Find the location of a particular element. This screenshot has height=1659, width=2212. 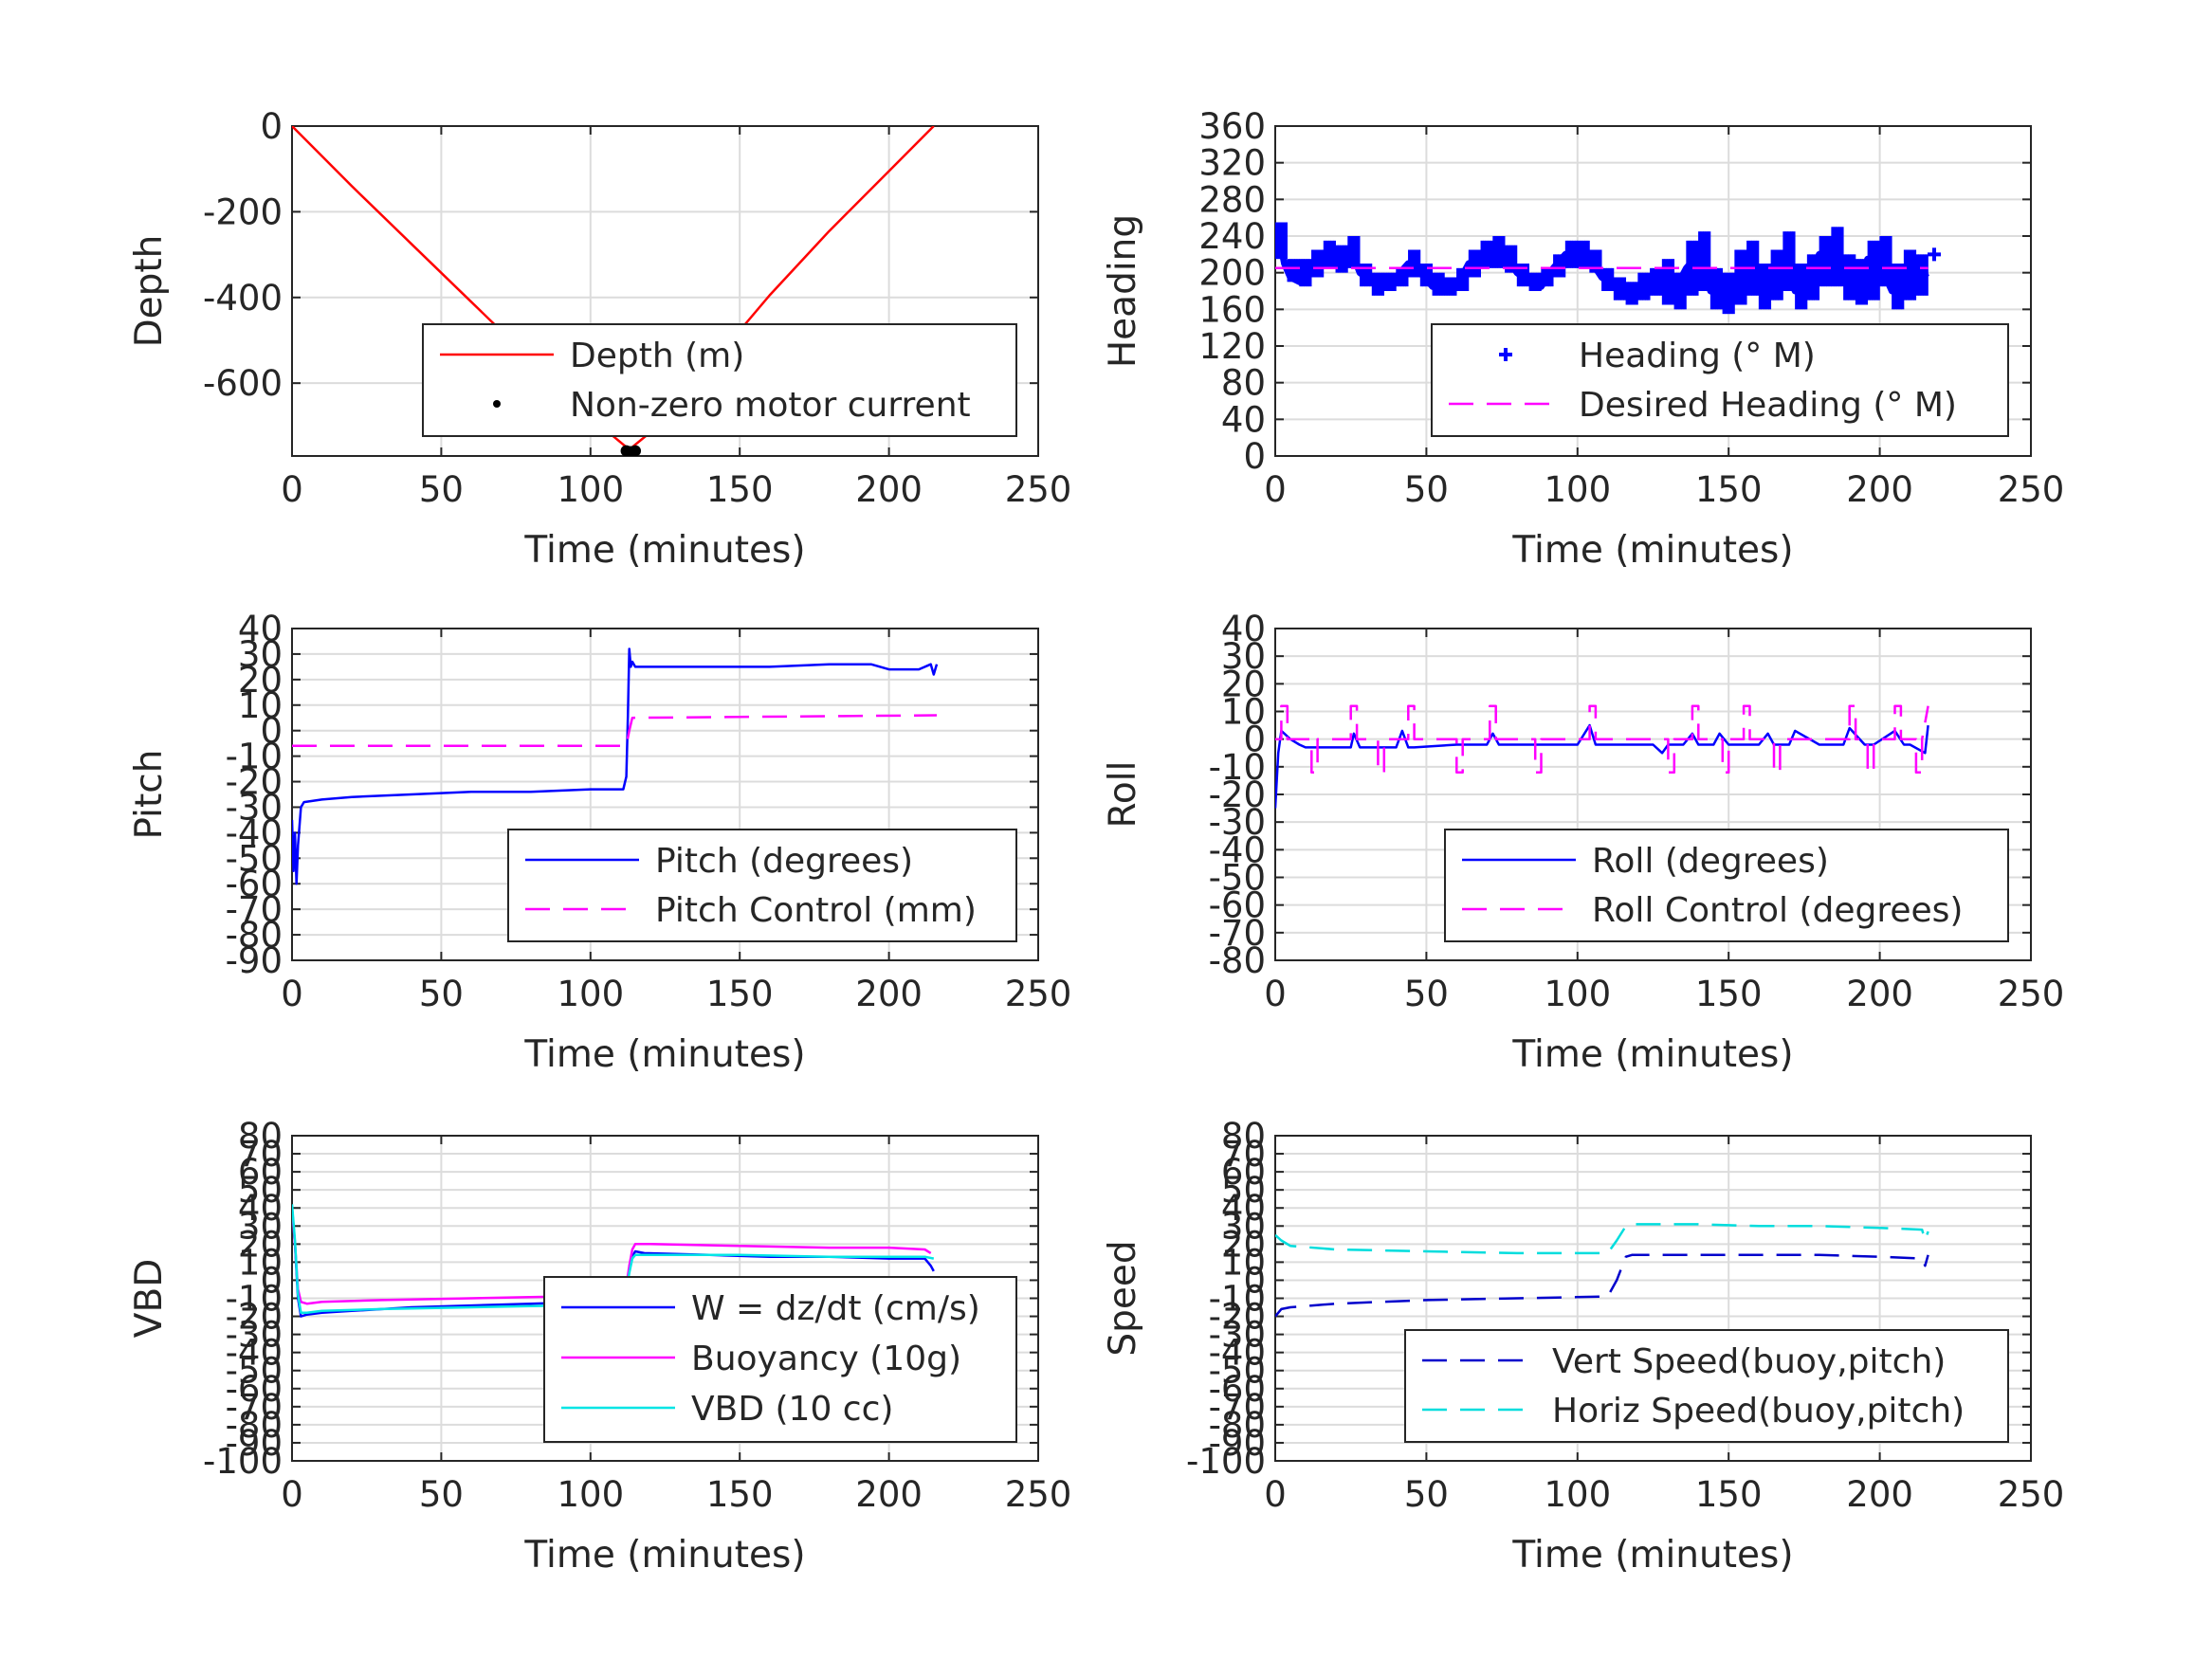

series-2-line is located at coordinates (1602, 1239).